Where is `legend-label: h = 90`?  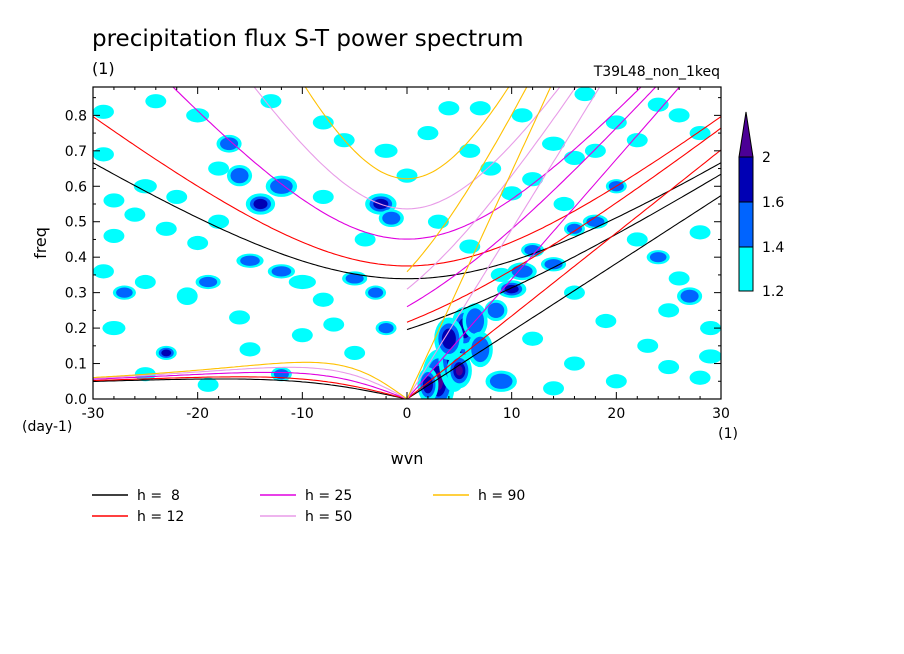
legend-label: h = 90 is located at coordinates (501, 496).